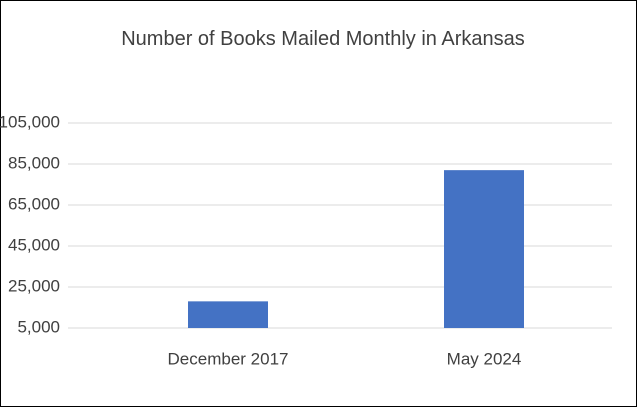 This screenshot has width=637, height=407. I want to click on y-tick-label: 25,000, so click(34, 285).